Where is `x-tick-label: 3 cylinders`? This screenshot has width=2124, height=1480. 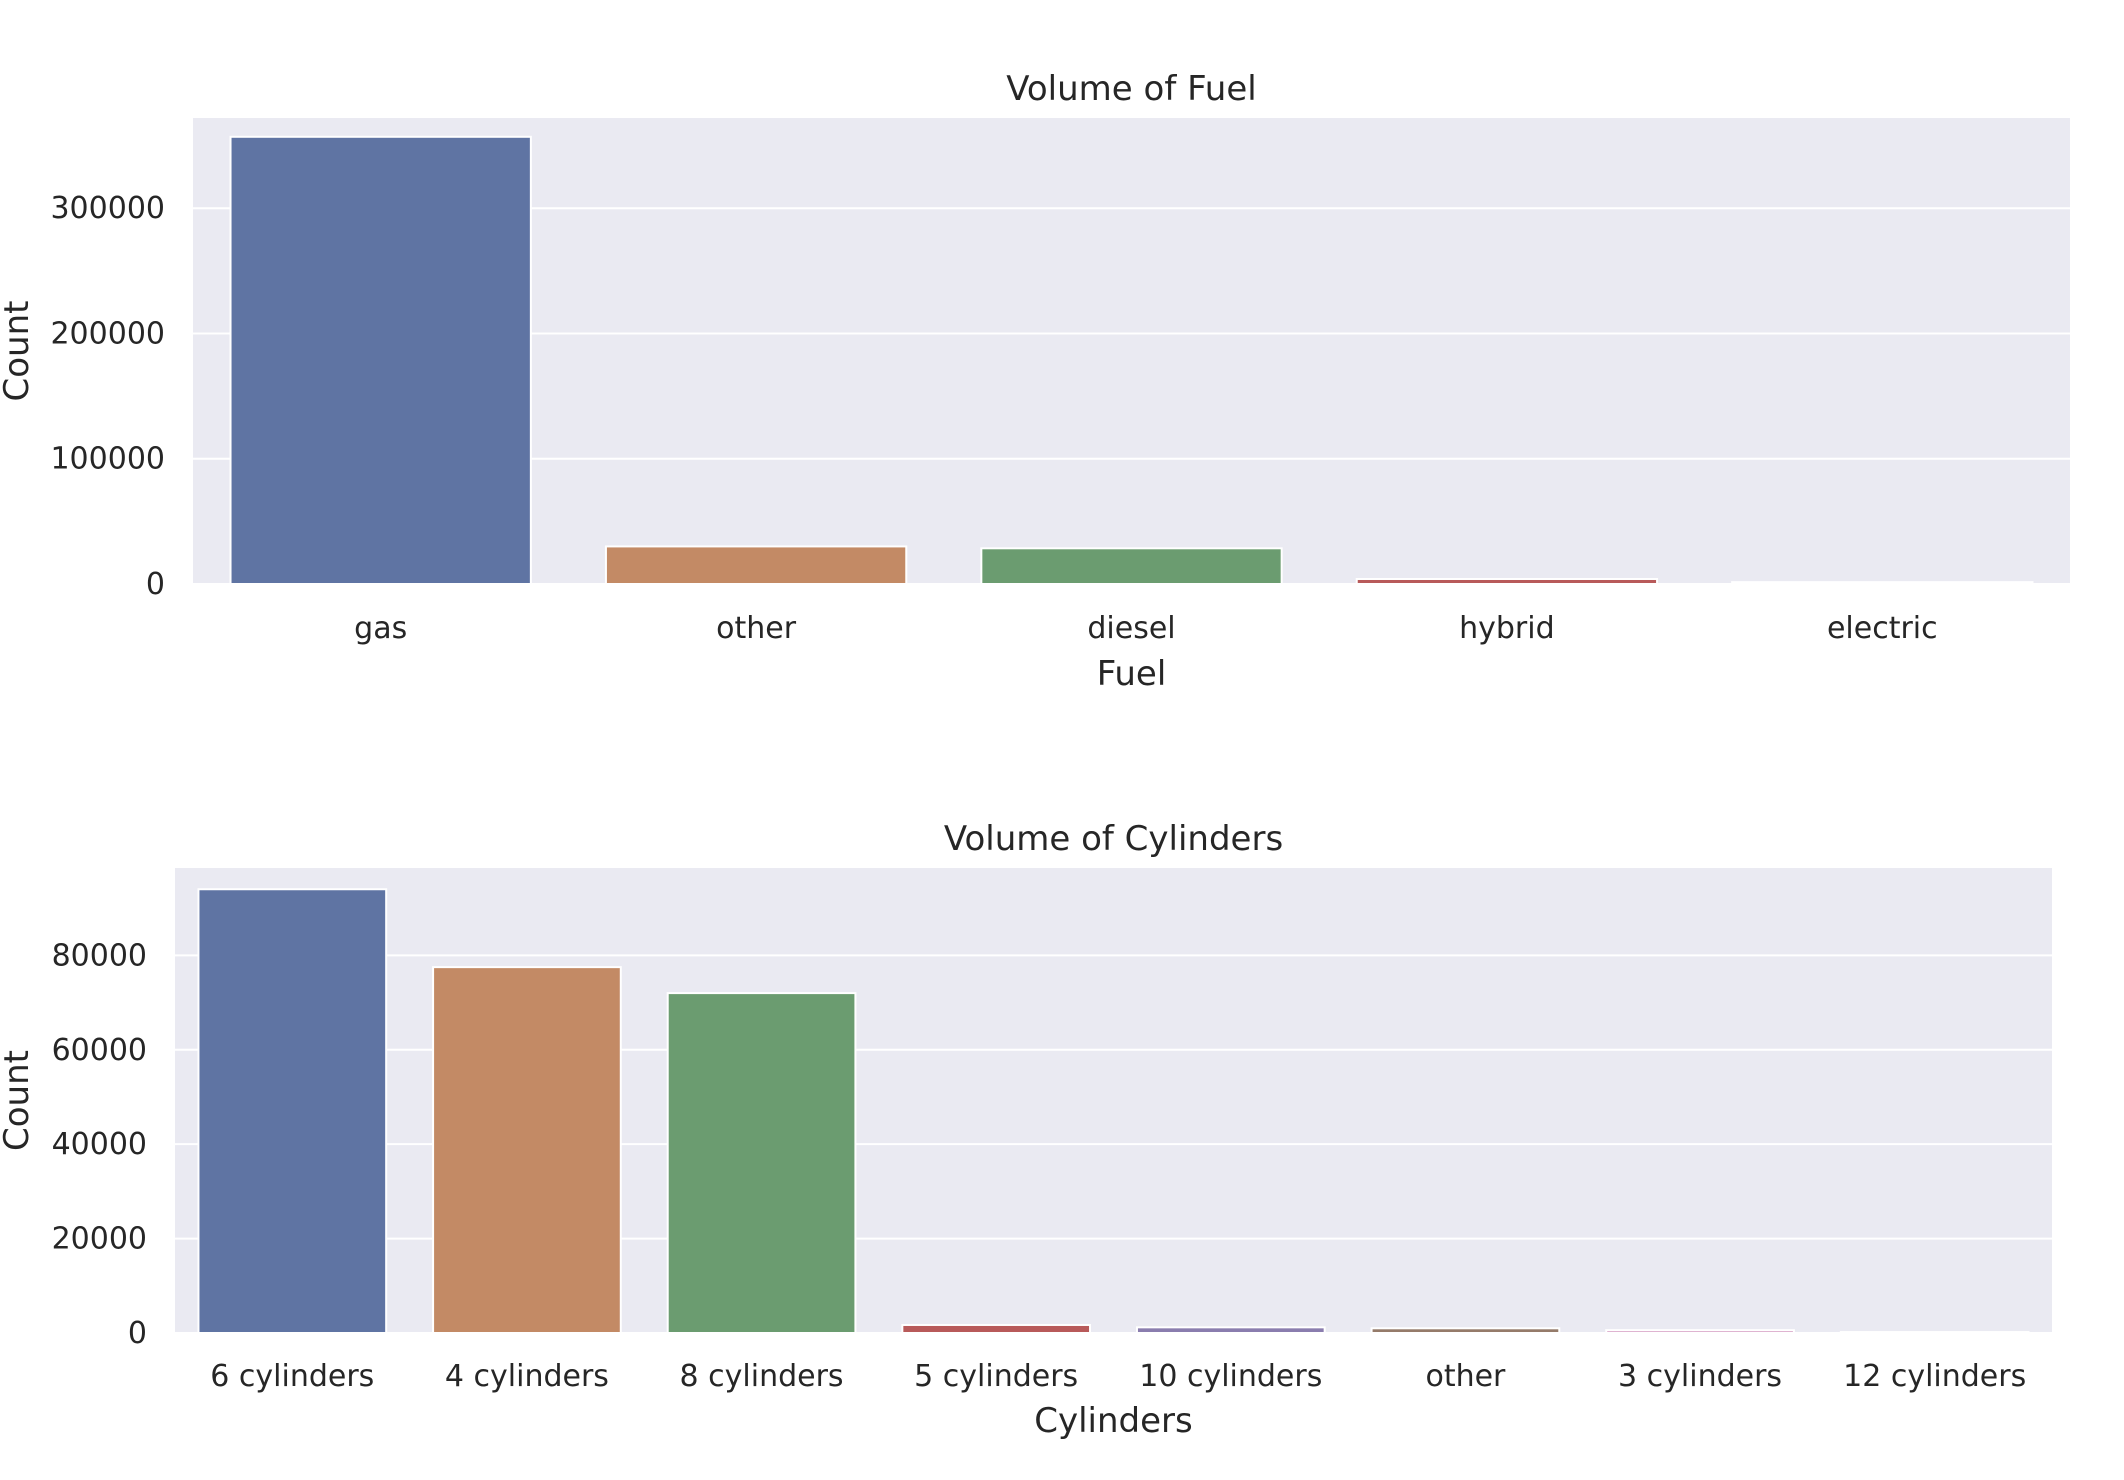 x-tick-label: 3 cylinders is located at coordinates (1700, 1376).